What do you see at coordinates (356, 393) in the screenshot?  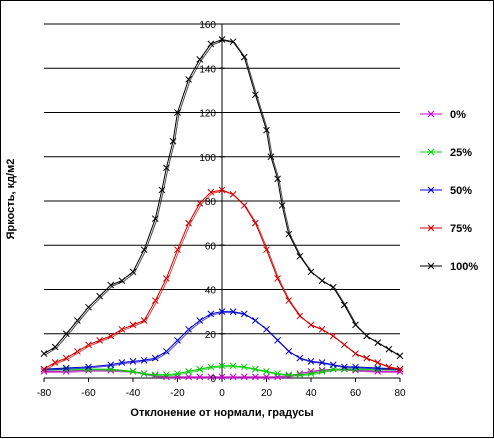 I see `x-tick-label: 60` at bounding box center [356, 393].